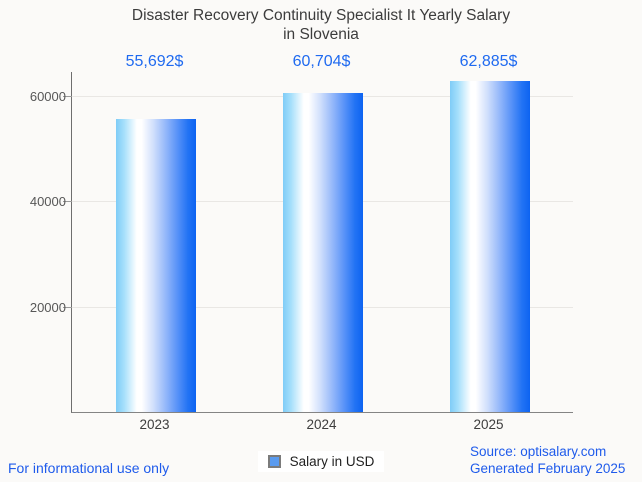 This screenshot has width=642, height=482. What do you see at coordinates (538, 451) in the screenshot?
I see `source-text: Source: optisalary.com` at bounding box center [538, 451].